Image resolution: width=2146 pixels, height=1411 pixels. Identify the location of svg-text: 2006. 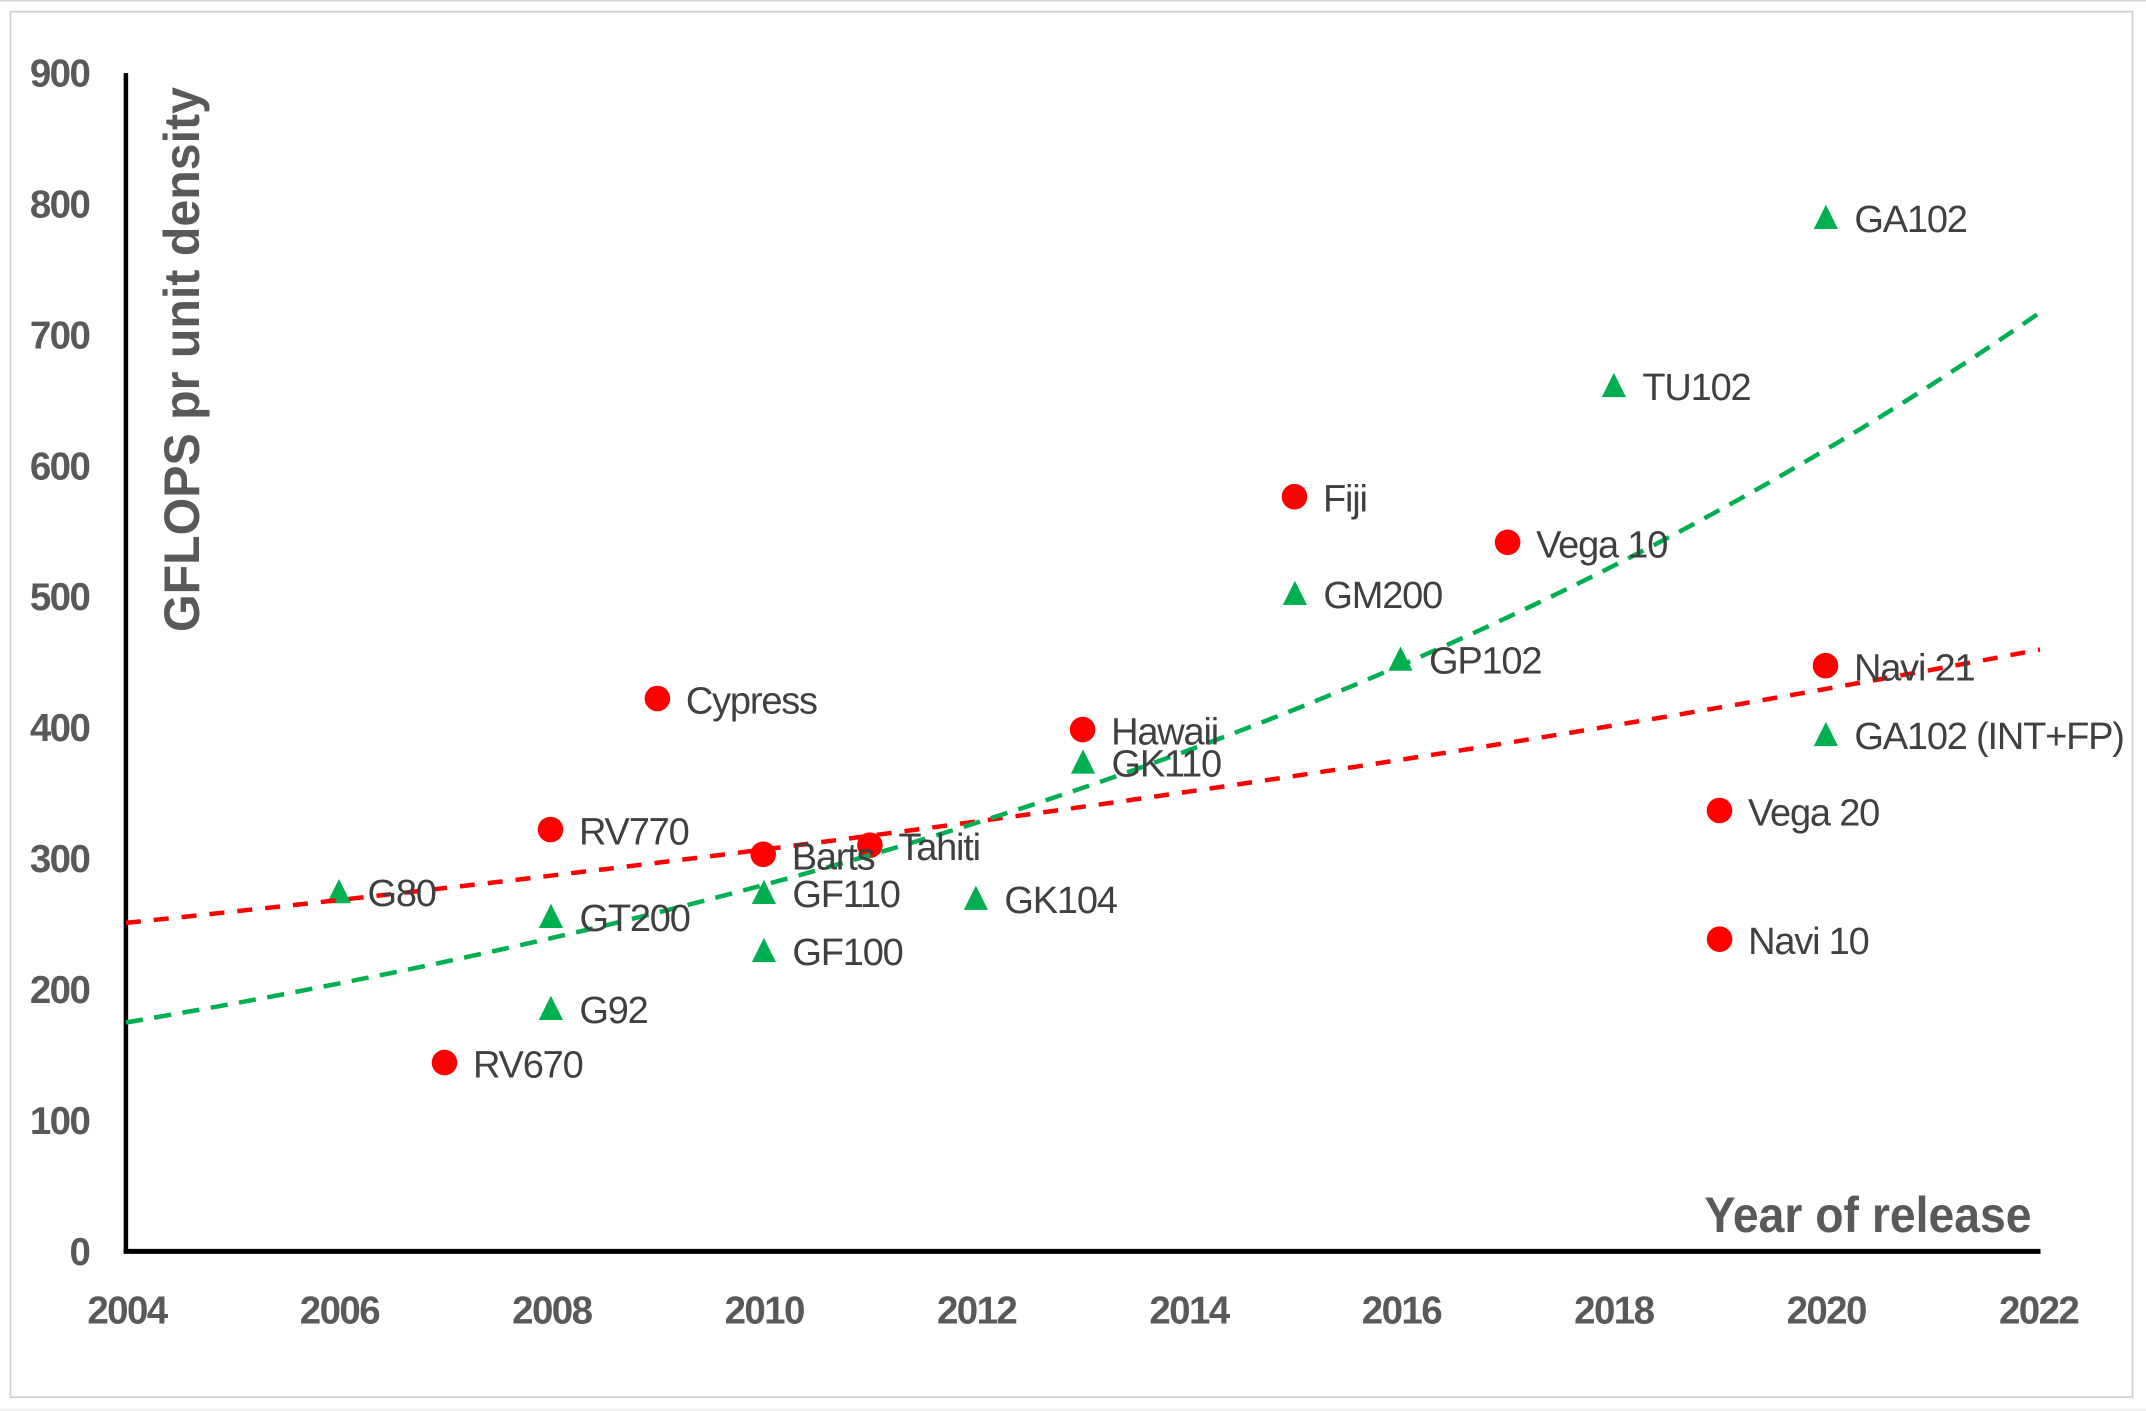
(340, 1310).